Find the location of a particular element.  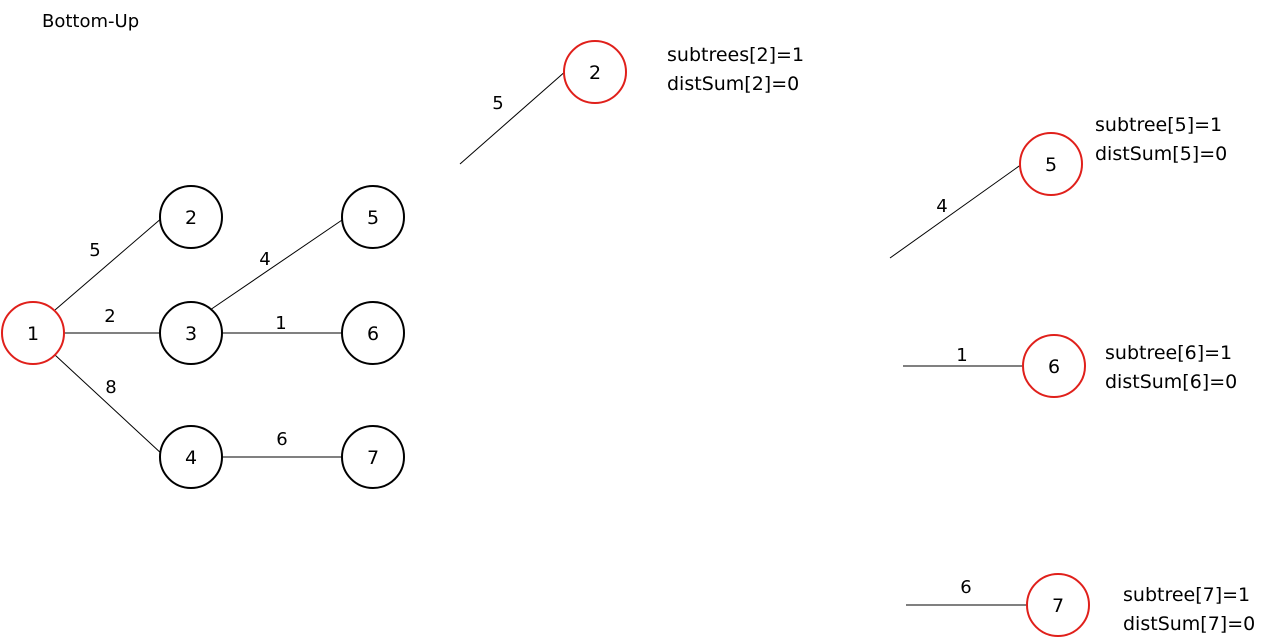

leaf-node-5-label: 5 is located at coordinates (1051, 165).